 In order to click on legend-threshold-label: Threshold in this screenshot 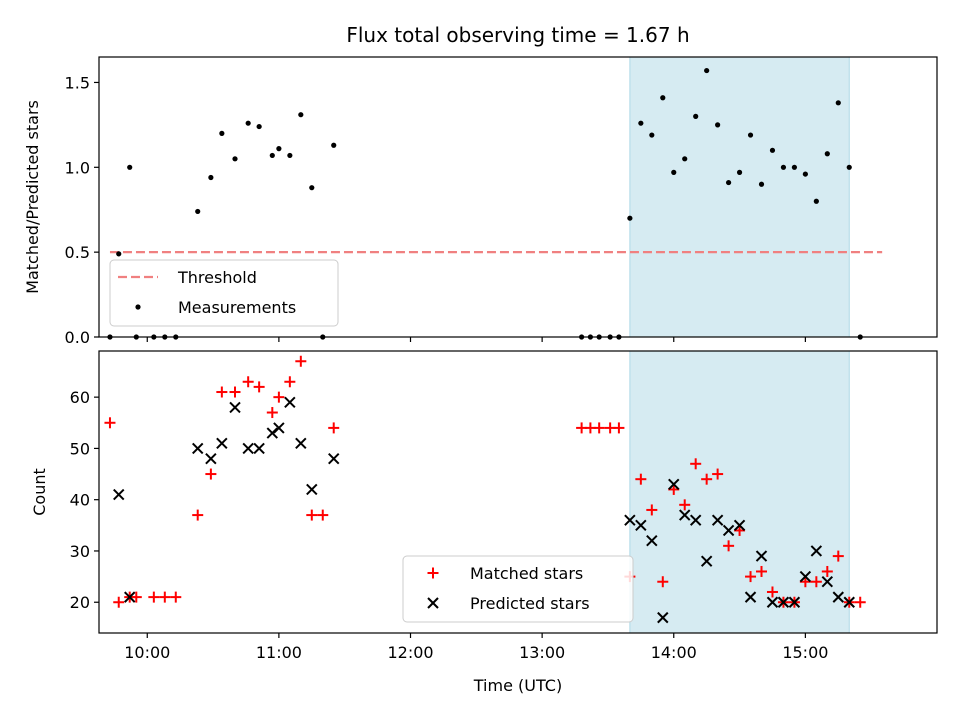, I will do `click(217, 277)`.